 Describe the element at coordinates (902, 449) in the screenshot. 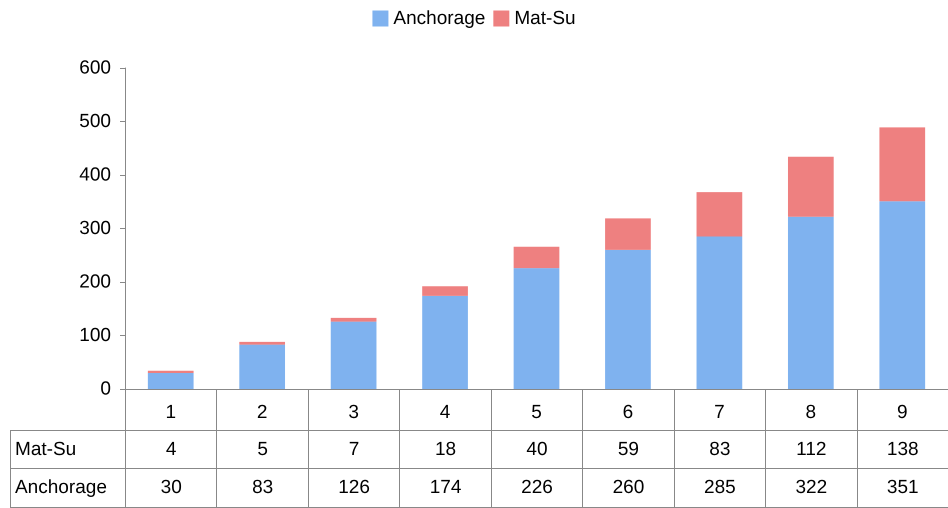

I see `data-label: 138` at that location.